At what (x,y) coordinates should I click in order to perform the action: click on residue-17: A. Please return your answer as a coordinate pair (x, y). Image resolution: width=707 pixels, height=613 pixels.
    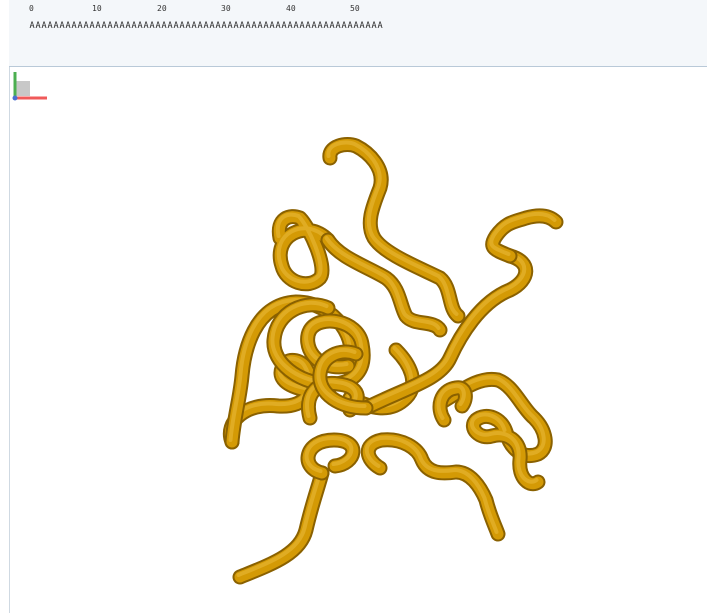
    Looking at the image, I should click on (128, 26).